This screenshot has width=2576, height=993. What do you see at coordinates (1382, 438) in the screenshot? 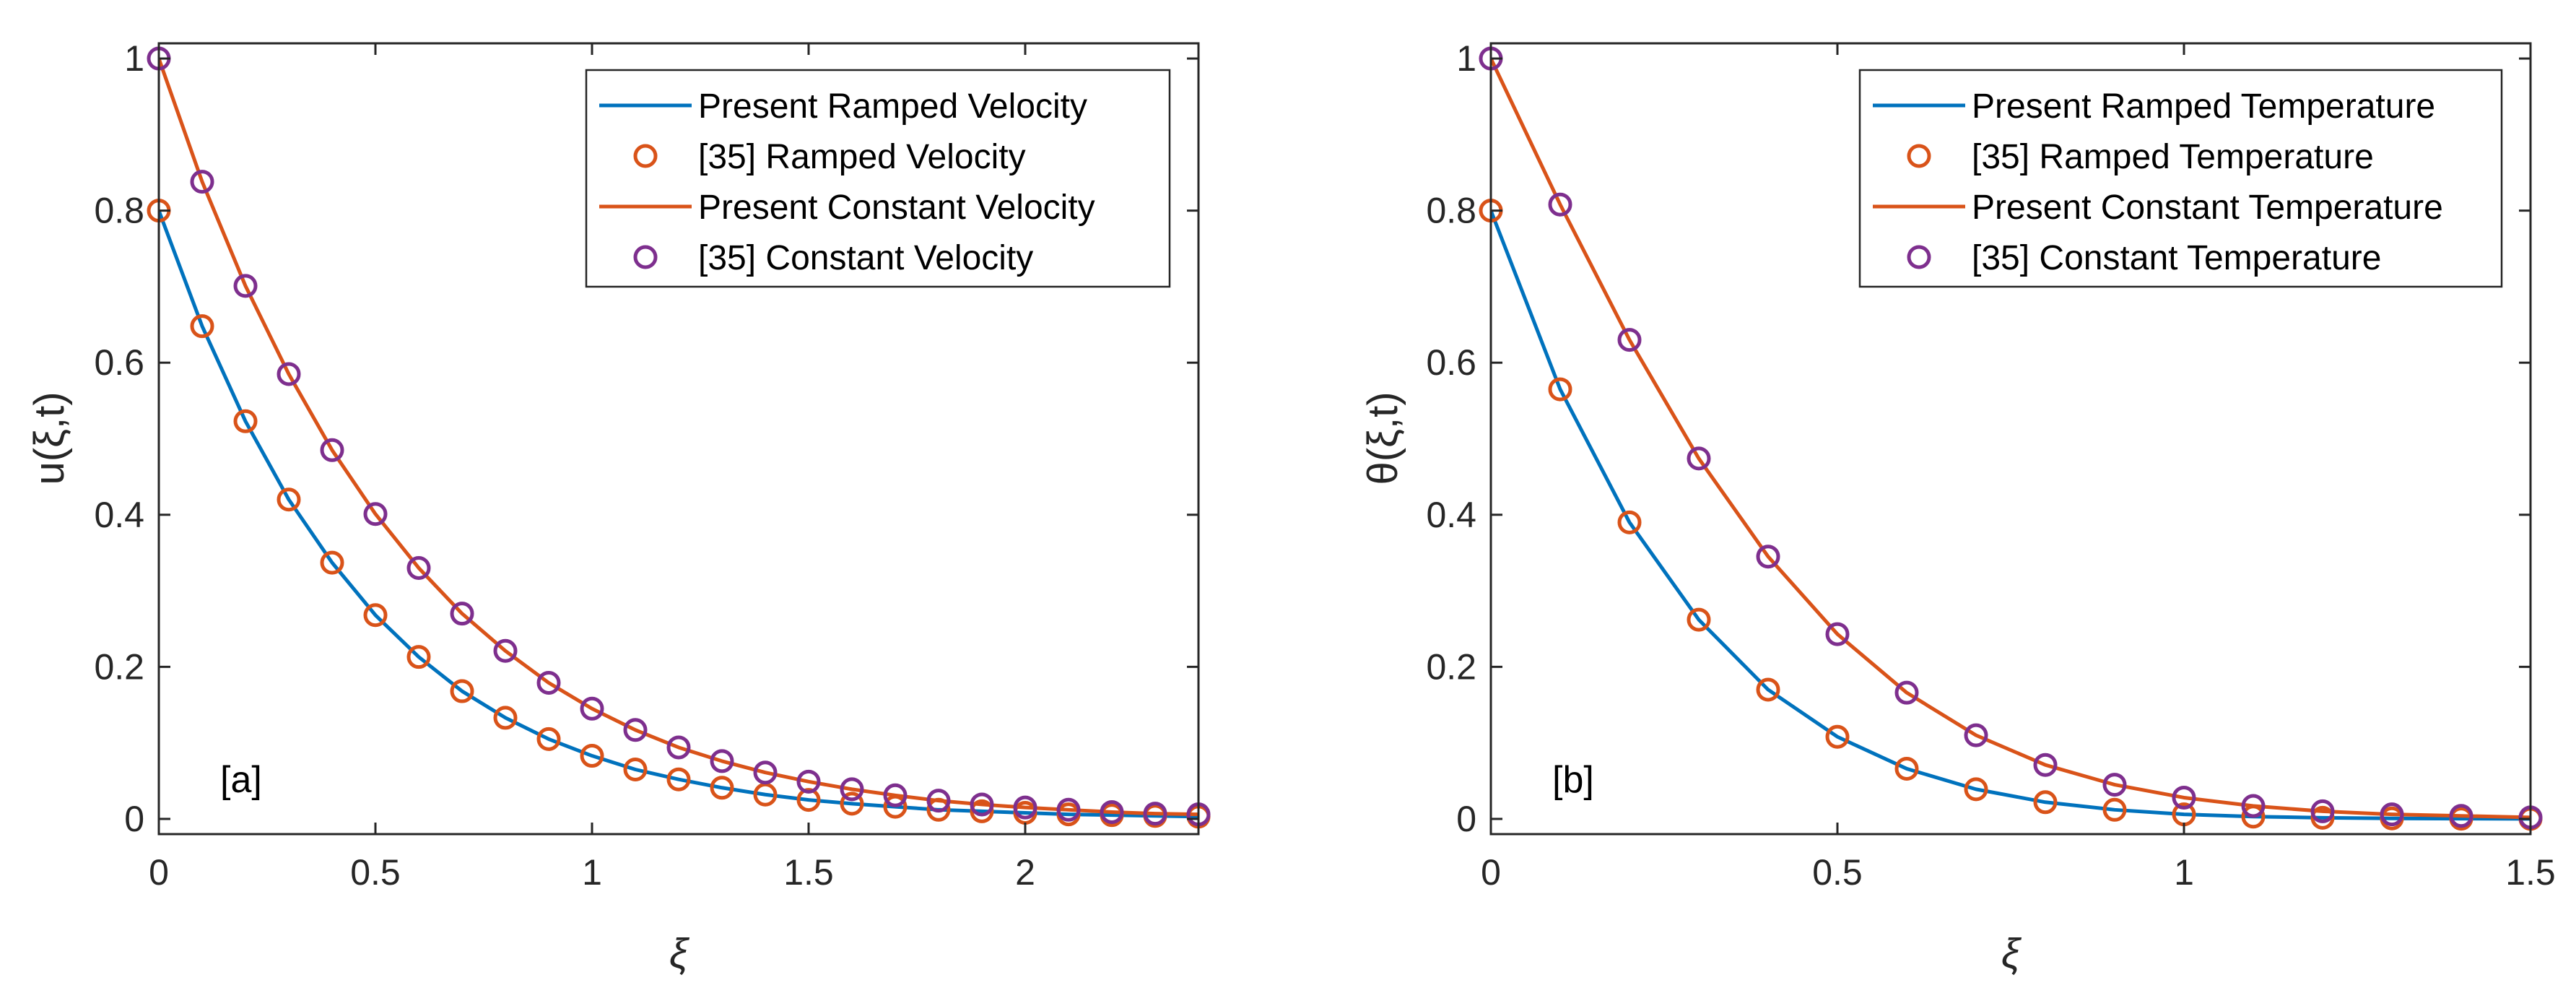
I see `y-axis-label: θ(ξ,t)` at bounding box center [1382, 438].